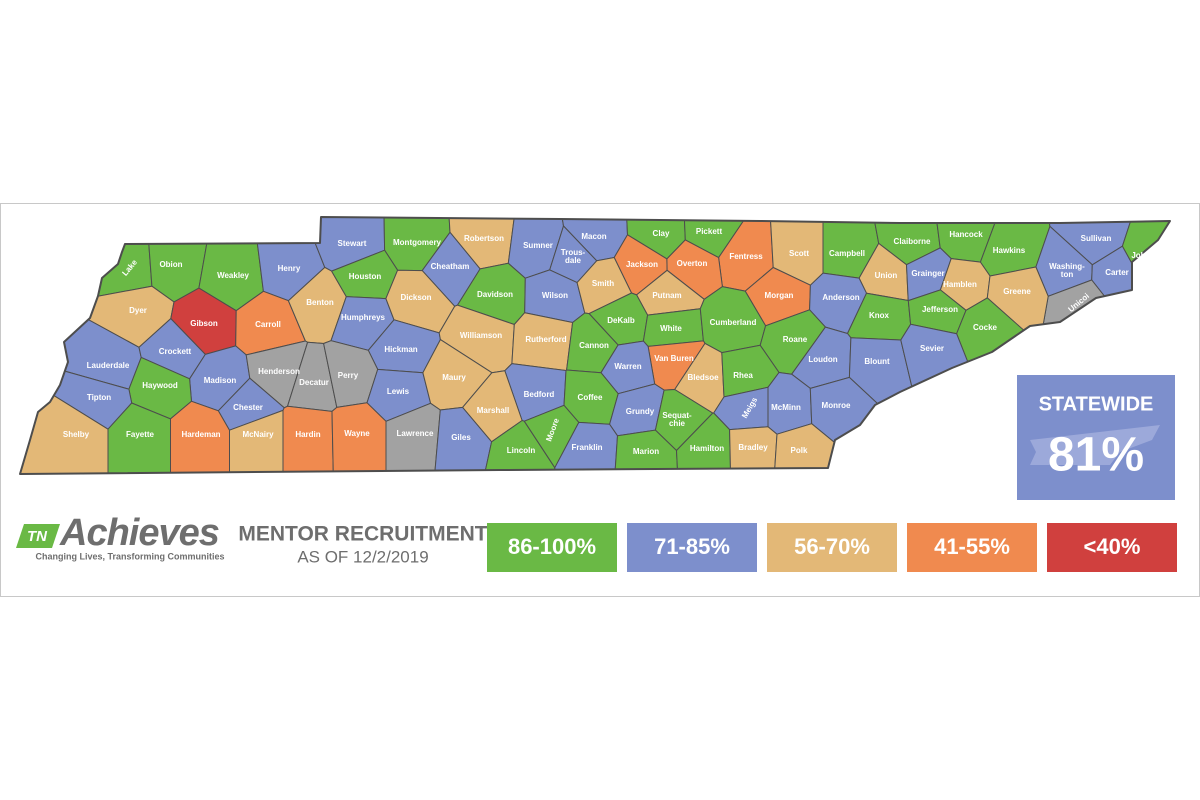 The image size is (1200, 800). I want to click on county-label: Polk, so click(799, 450).